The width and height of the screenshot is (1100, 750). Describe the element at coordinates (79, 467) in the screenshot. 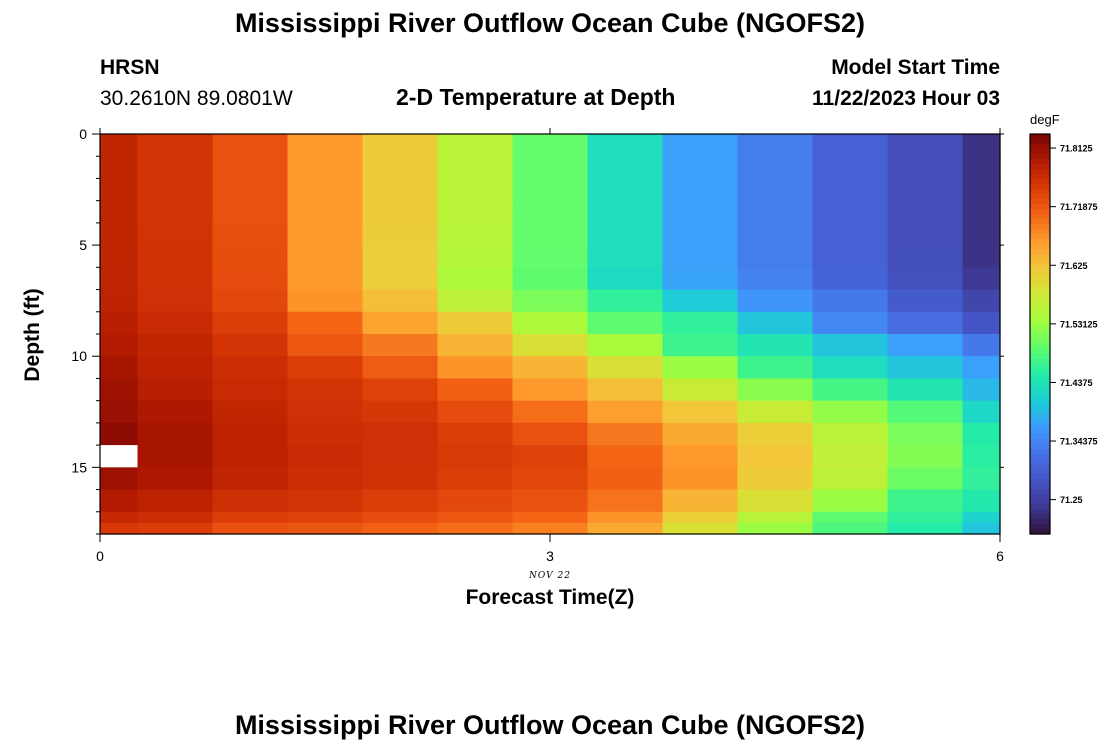

I see `y-tick-label: 15` at that location.